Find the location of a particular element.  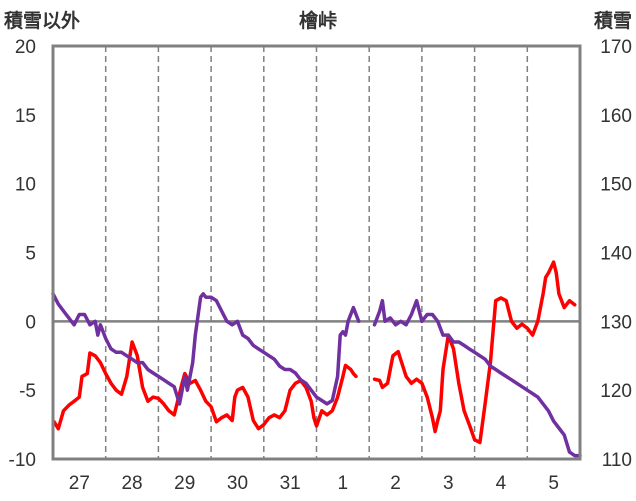

x-tick-label: 5 is located at coordinates (553, 483).